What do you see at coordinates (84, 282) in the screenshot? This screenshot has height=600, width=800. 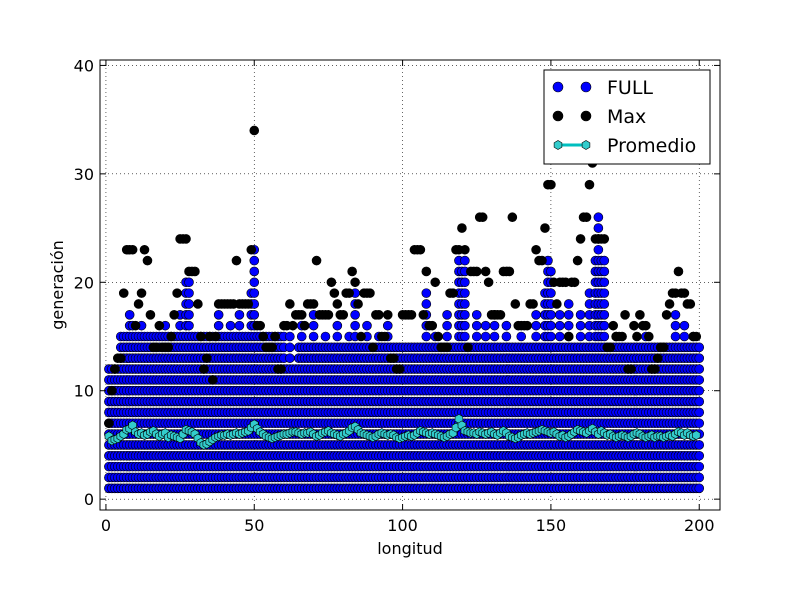 I see `y-tick-label: 20` at bounding box center [84, 282].